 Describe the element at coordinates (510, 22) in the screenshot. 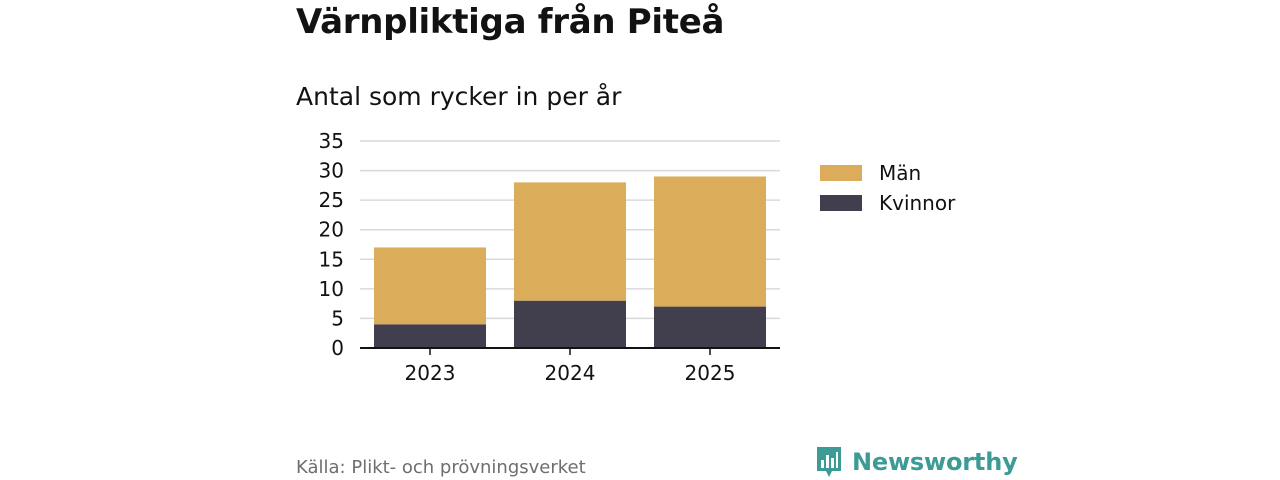

I see `chart-title: Värnpliktiga från Piteå` at that location.